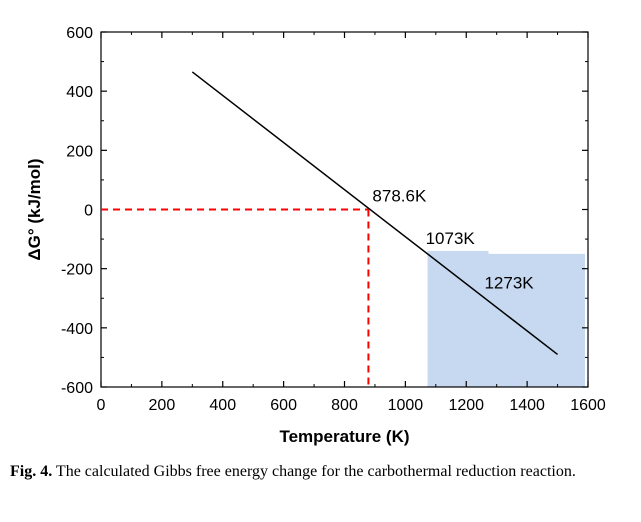  Describe the element at coordinates (79, 92) in the screenshot. I see `y-tick-label: 400` at that location.